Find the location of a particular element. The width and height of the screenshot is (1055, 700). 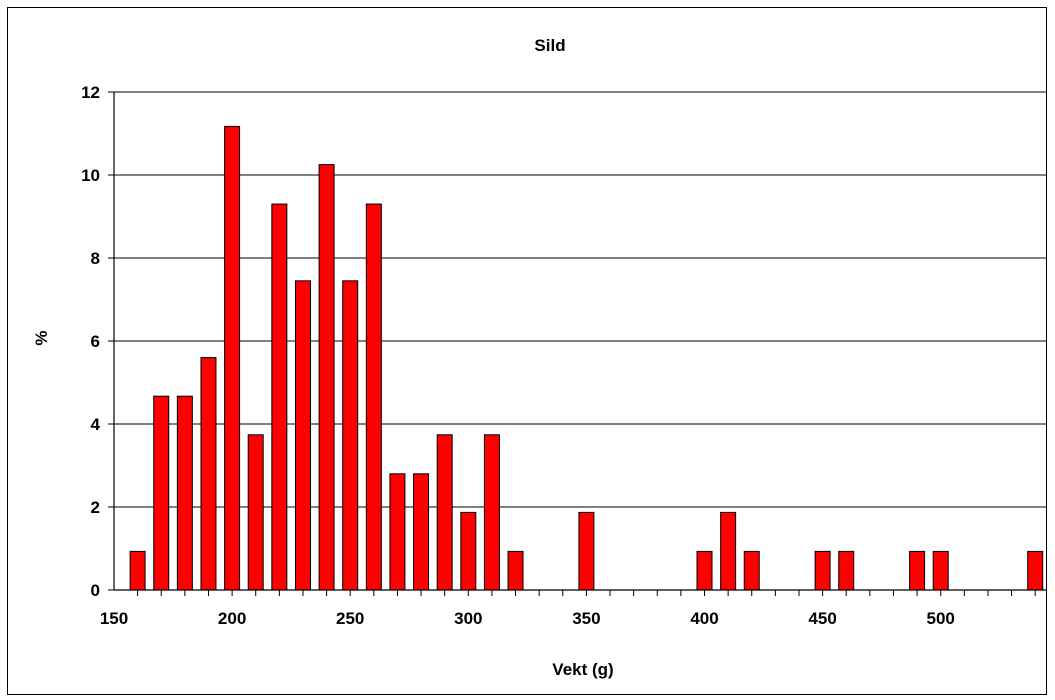

y-tick-label: 4 is located at coordinates (96, 424).